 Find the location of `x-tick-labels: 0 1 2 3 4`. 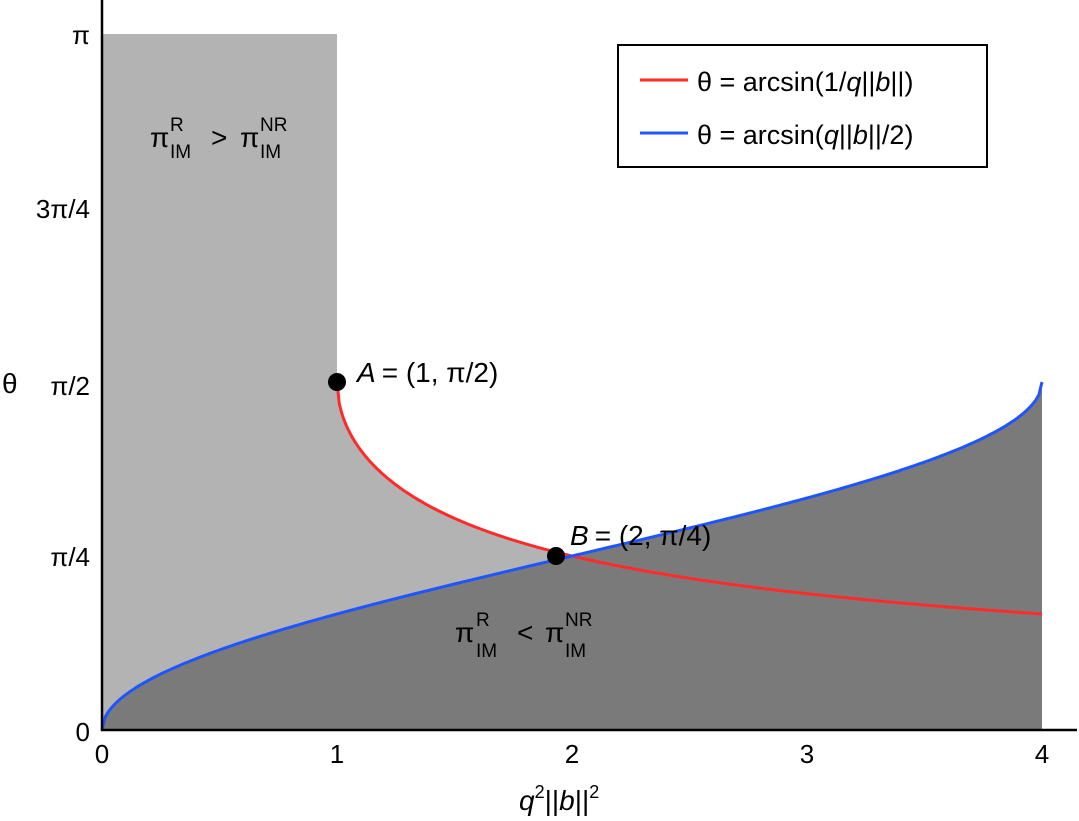

x-tick-labels: 0 1 2 3 4 is located at coordinates (572, 754).